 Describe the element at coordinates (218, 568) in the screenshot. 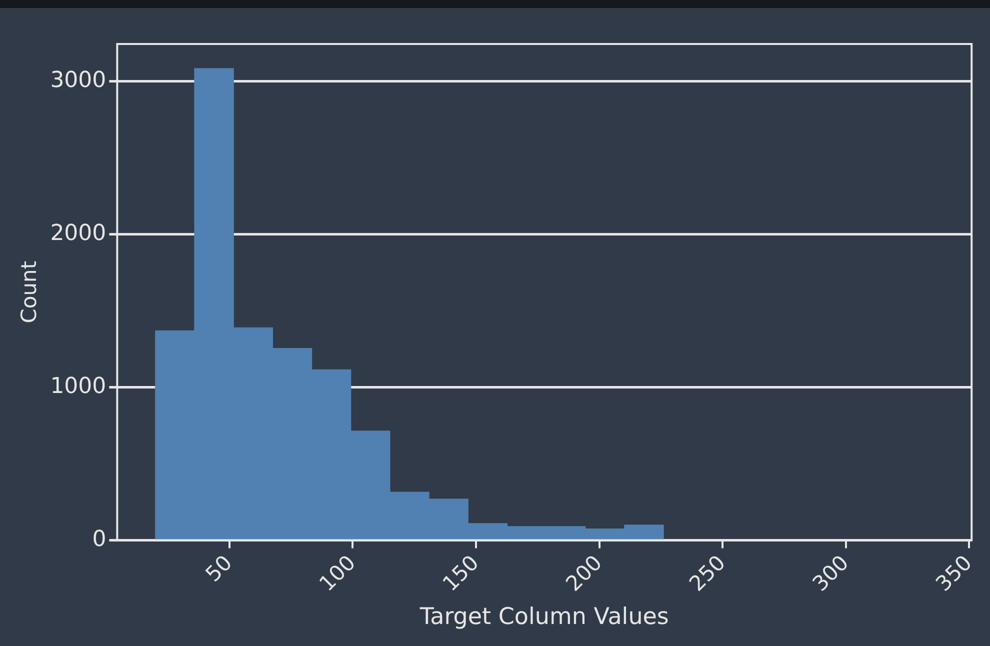

I see `x-tick-label: 50` at that location.